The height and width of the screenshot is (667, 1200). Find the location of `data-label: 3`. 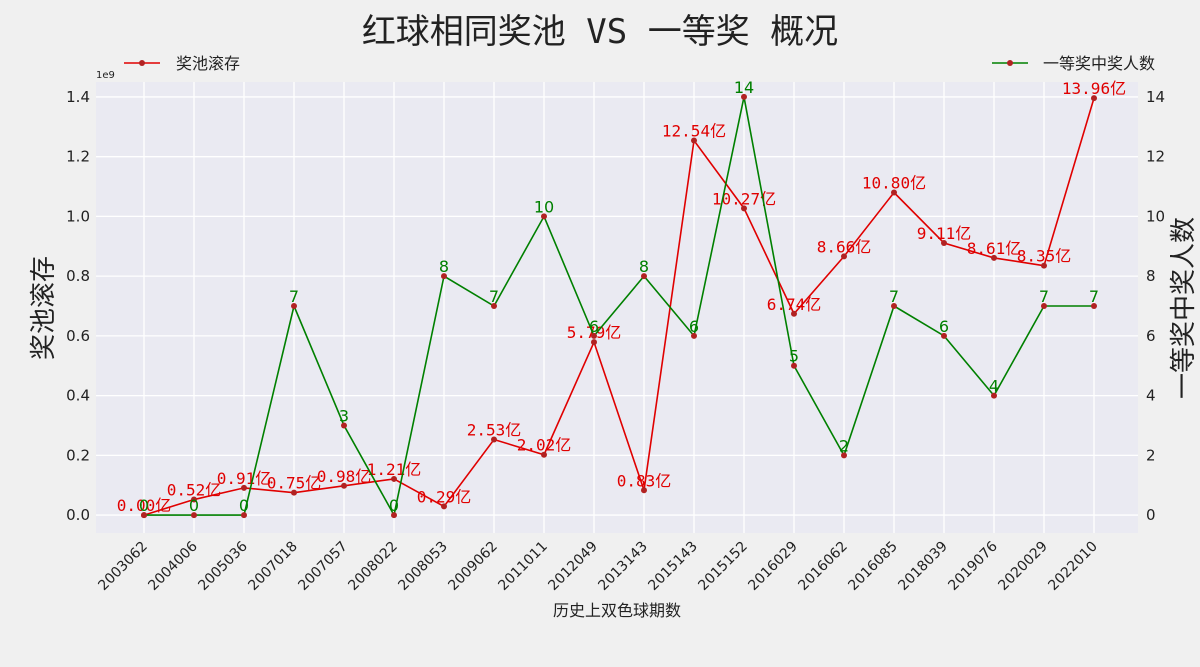

data-label: 3 is located at coordinates (344, 415).